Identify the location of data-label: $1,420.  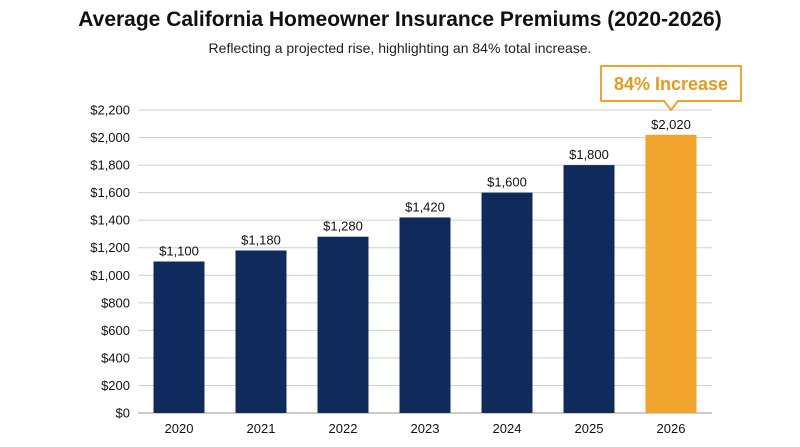
(425, 206).